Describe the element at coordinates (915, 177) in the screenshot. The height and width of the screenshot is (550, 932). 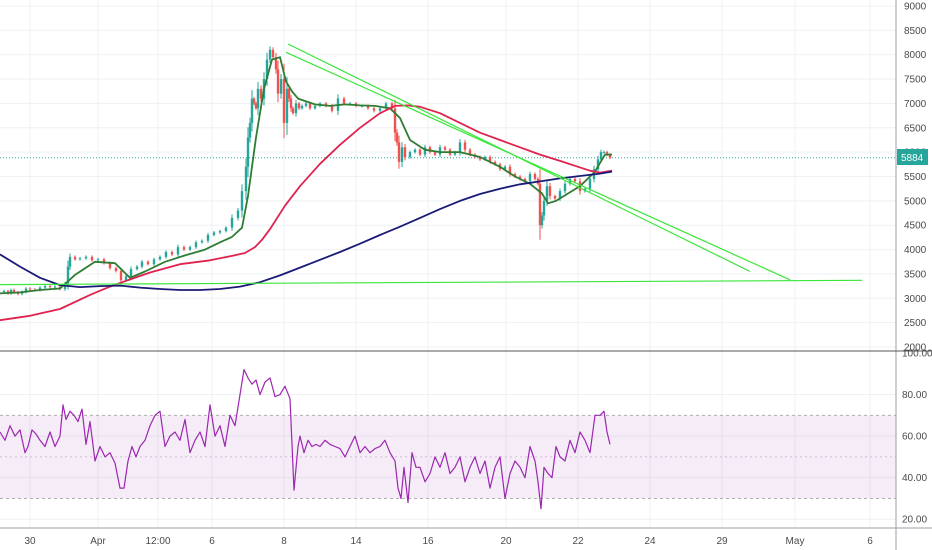
I see `price-tick-label: 5500` at that location.